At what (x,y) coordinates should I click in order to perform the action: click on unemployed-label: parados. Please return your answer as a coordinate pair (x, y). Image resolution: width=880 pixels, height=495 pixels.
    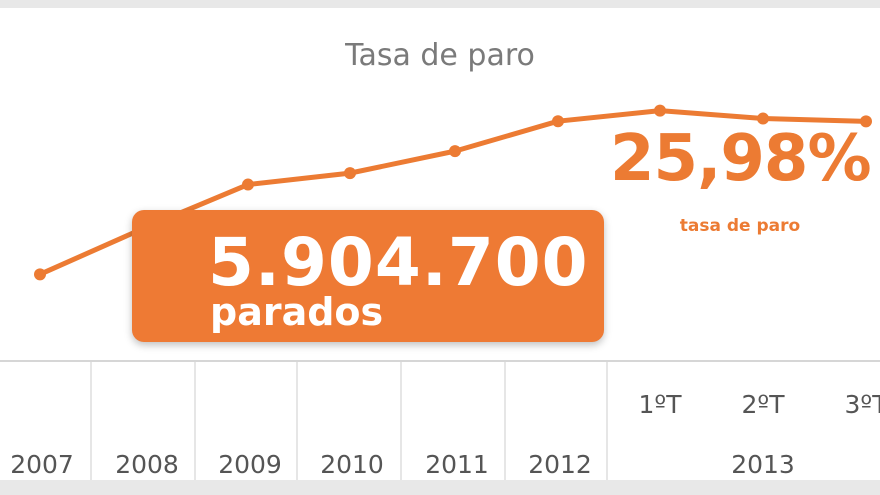
    Looking at the image, I should click on (297, 312).